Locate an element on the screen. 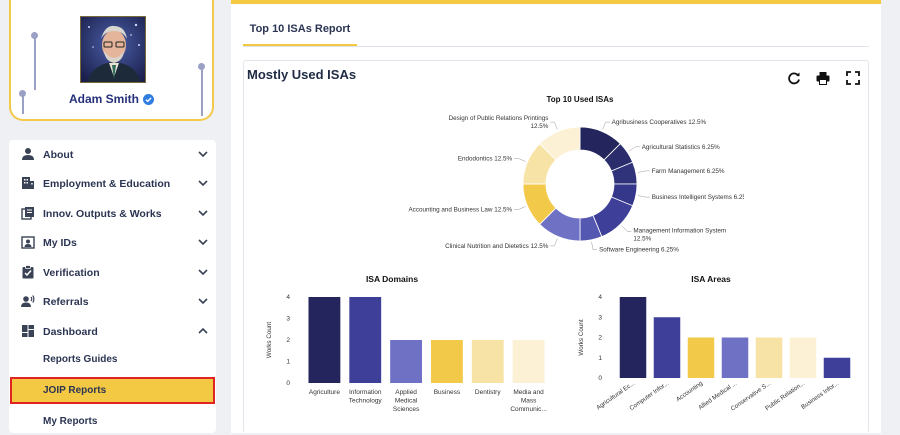 Image resolution: width=900 pixels, height=435 pixels. x-tick-label: Agriculture is located at coordinates (324, 392).